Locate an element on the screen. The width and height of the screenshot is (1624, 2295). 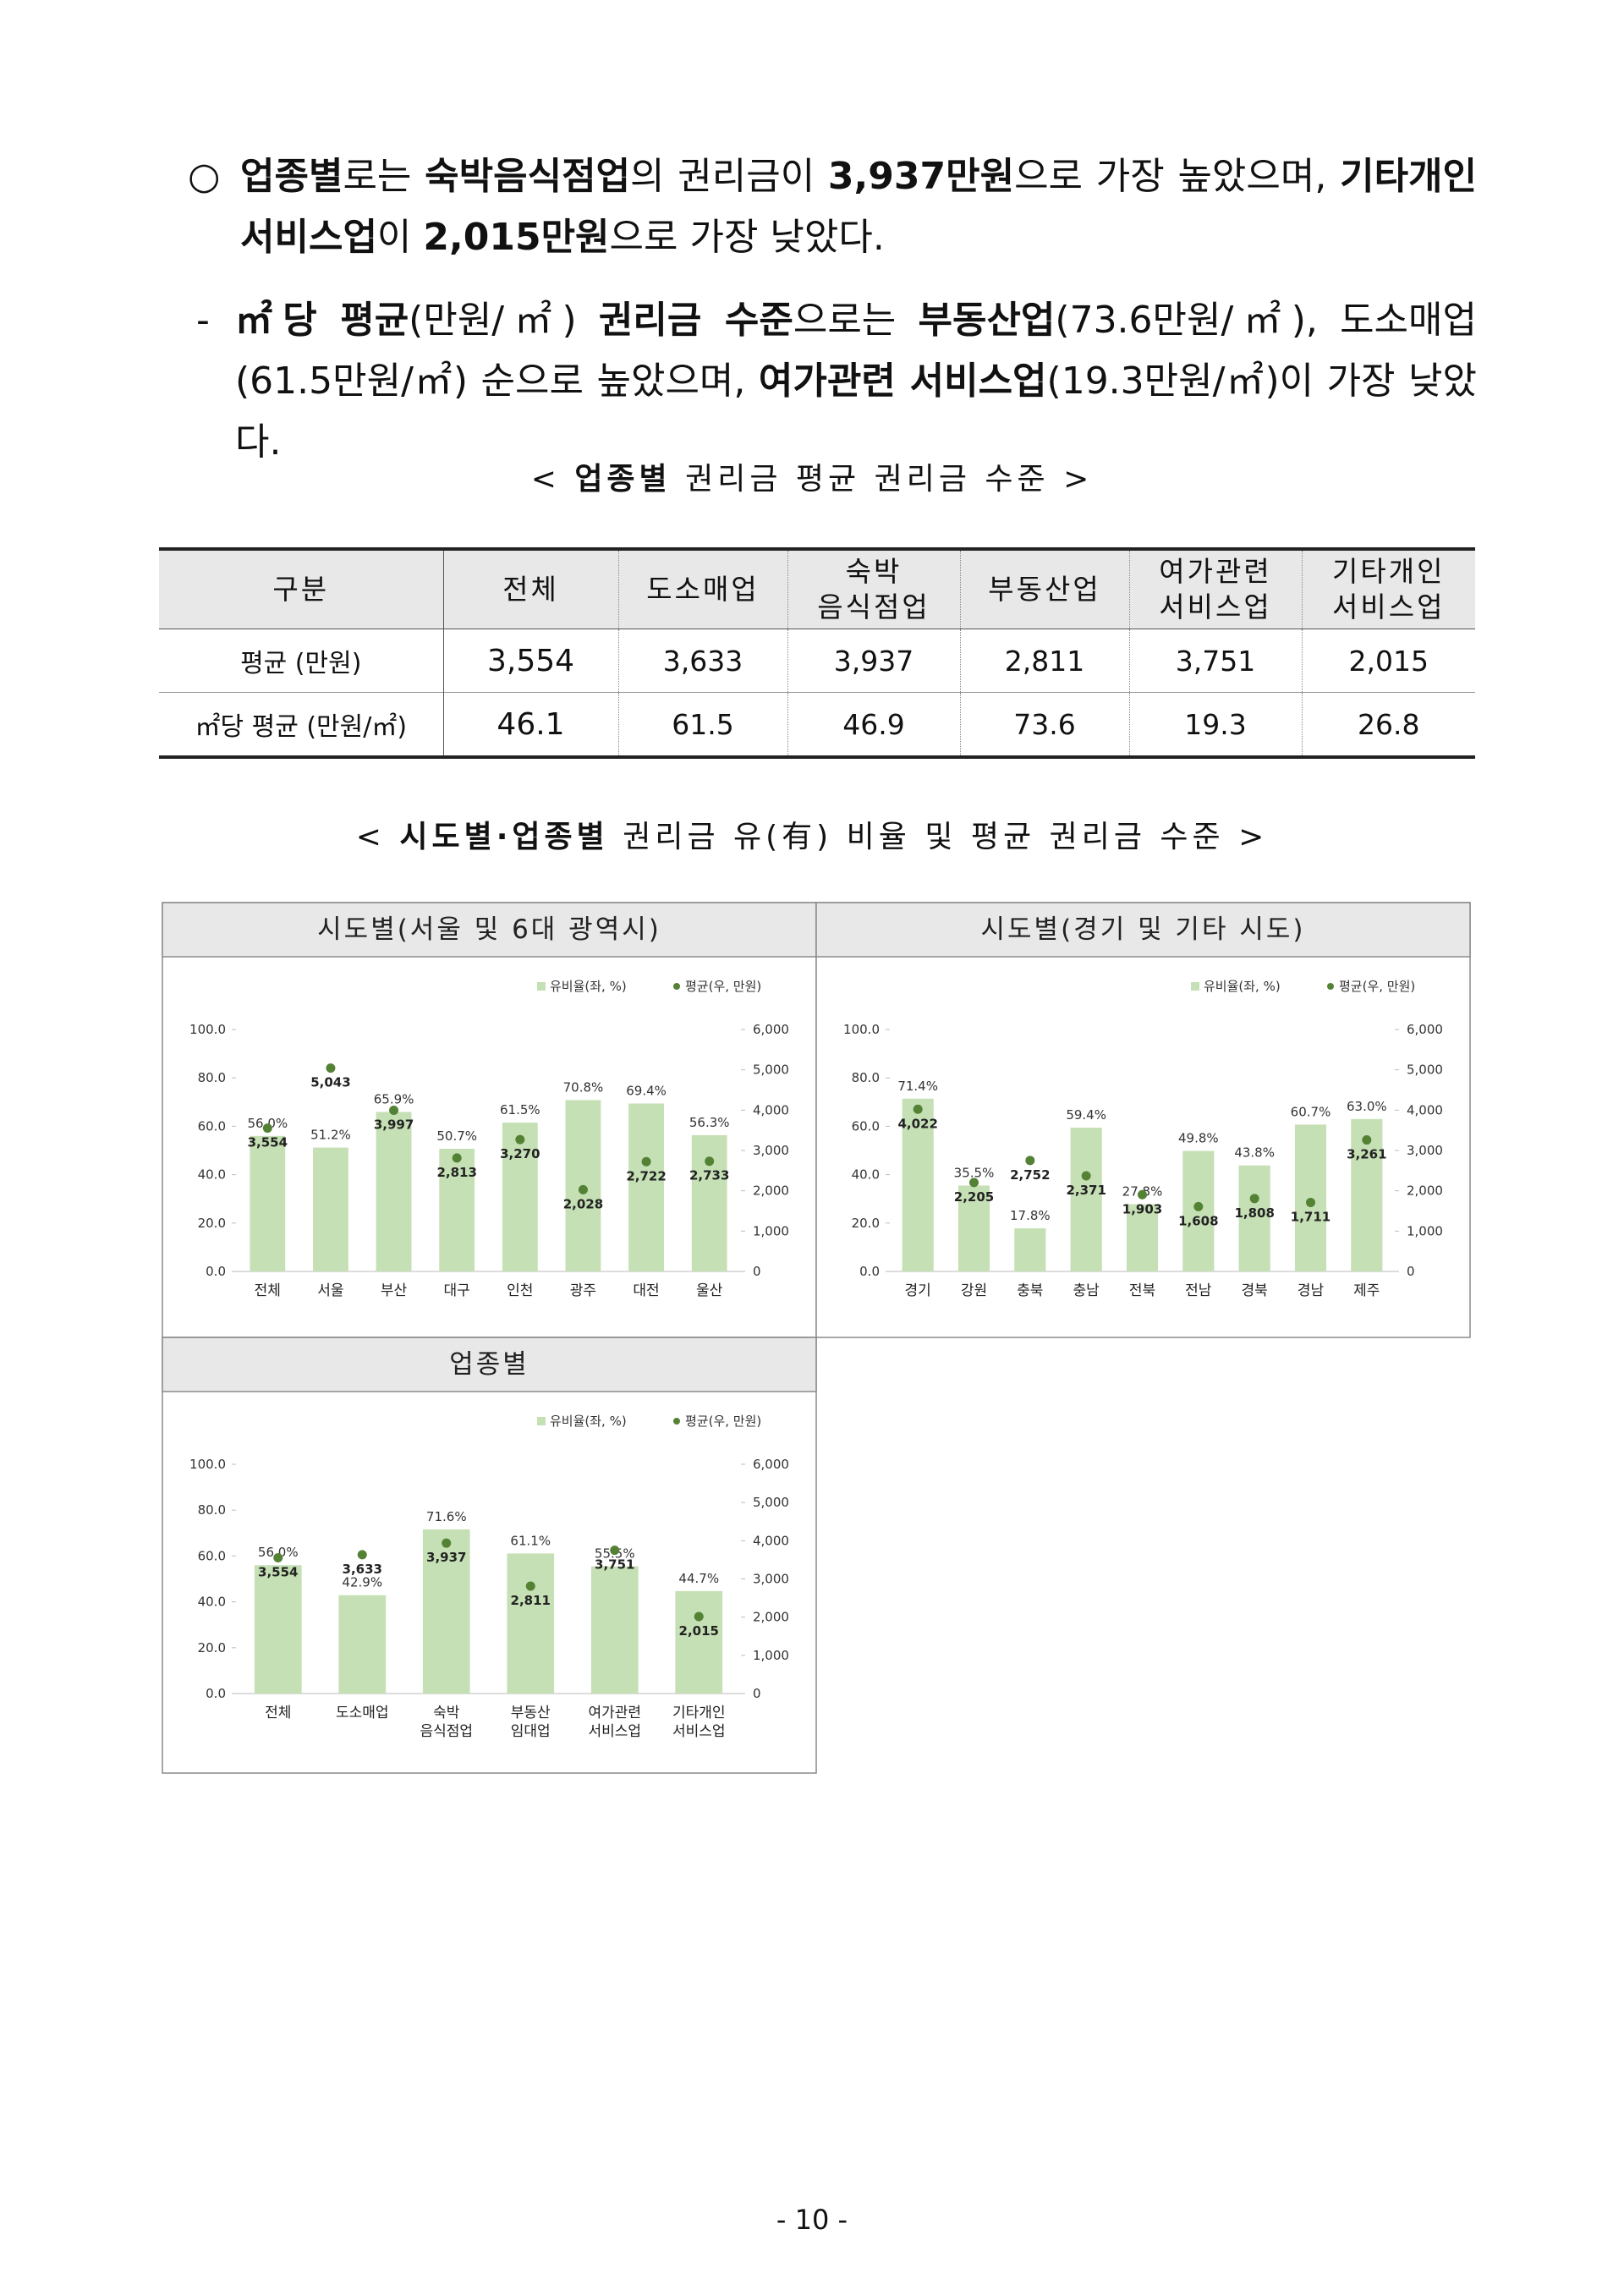
data-label: 4,022 is located at coordinates (917, 1124).